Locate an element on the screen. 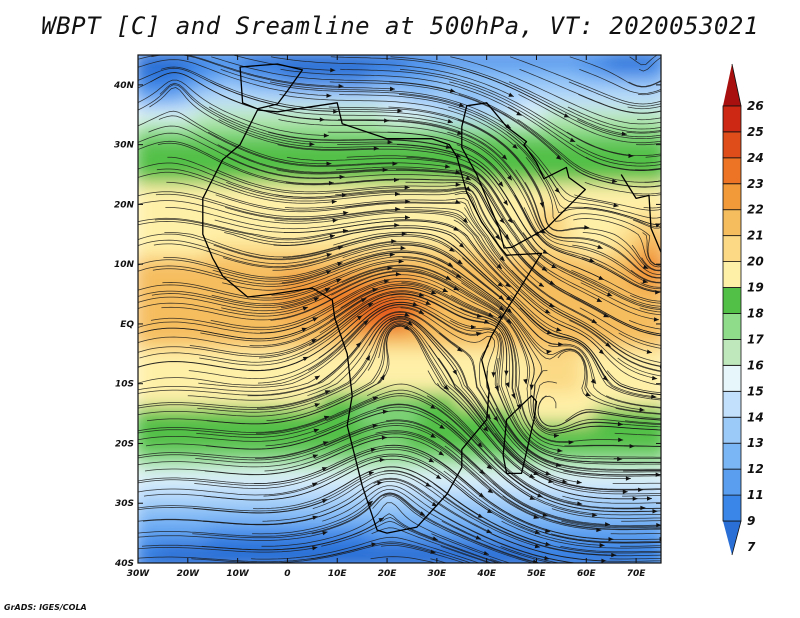 This screenshot has width=800, height=618. colorbar-label: 7 is located at coordinates (751, 547).